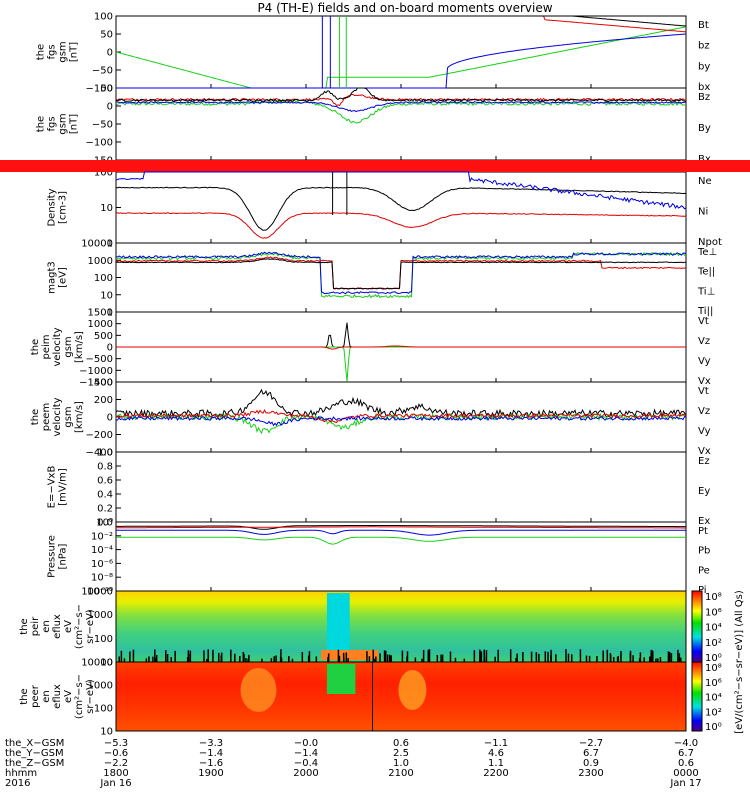 Image resolution: width=750 pixels, height=800 pixels. I want to click on legend-peem: Vt, so click(703, 391).